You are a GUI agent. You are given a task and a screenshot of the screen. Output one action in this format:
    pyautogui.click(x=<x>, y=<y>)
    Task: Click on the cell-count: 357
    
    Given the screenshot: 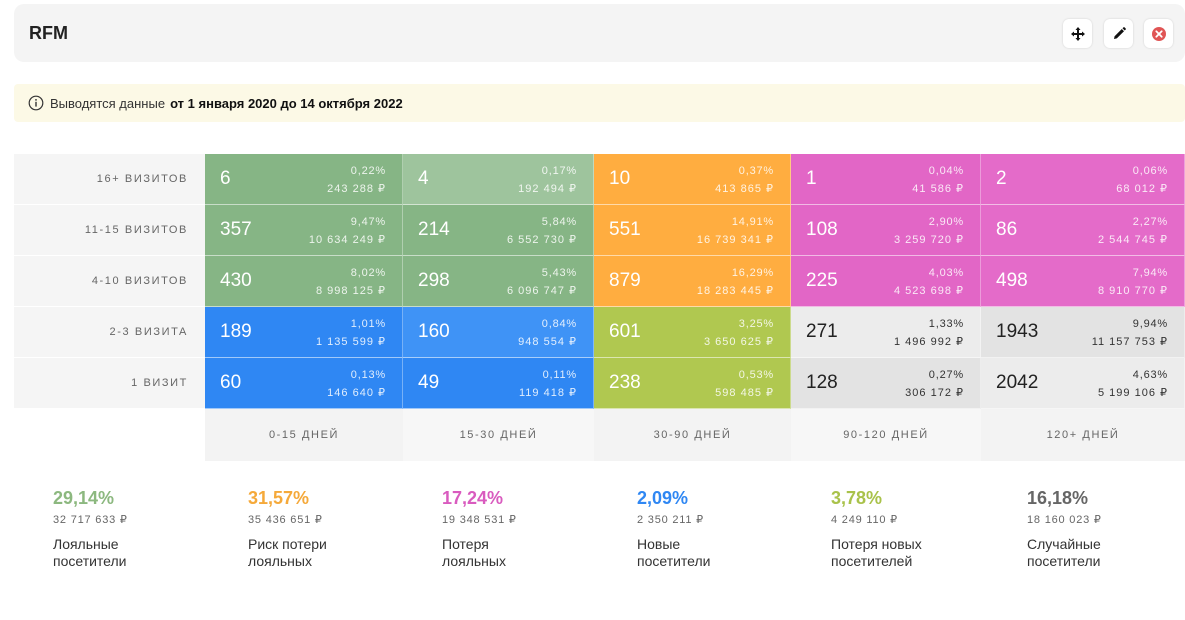 What is the action you would take?
    pyautogui.click(x=236, y=229)
    